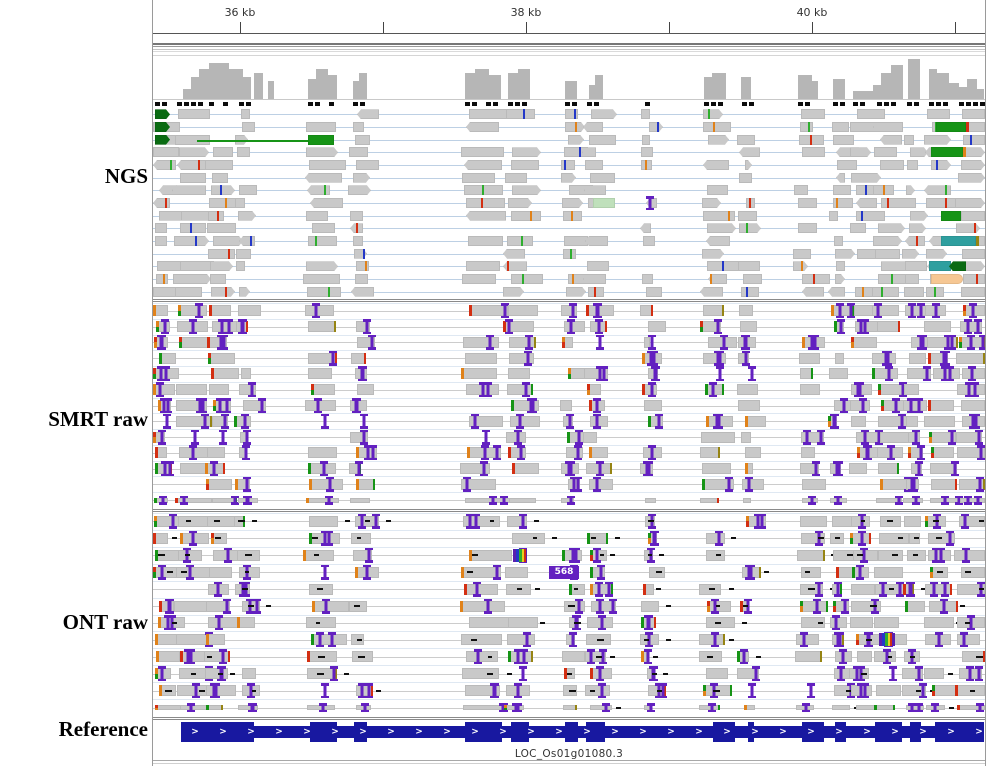 This screenshot has width=986, height=768. What do you see at coordinates (520, 555) in the screenshot?
I see `multi-color-insert` at bounding box center [520, 555].